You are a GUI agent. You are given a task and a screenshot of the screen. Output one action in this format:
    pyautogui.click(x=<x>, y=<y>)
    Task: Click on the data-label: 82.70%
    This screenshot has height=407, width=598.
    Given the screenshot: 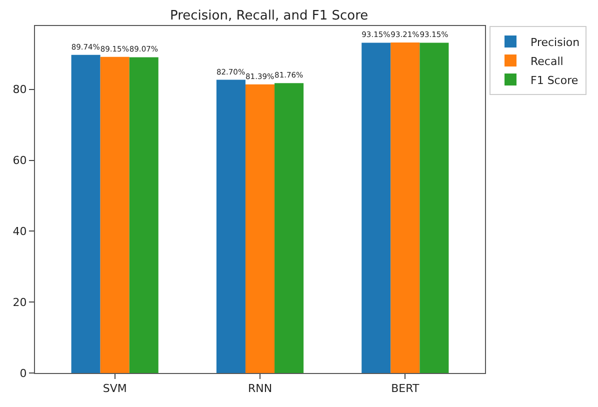 What is the action you would take?
    pyautogui.click(x=231, y=71)
    